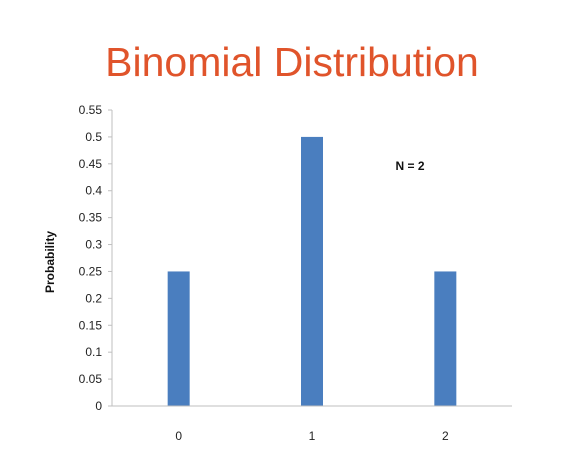 The image size is (584, 456). What do you see at coordinates (91, 164) in the screenshot?
I see `y-tick-label: 0.45` at bounding box center [91, 164].